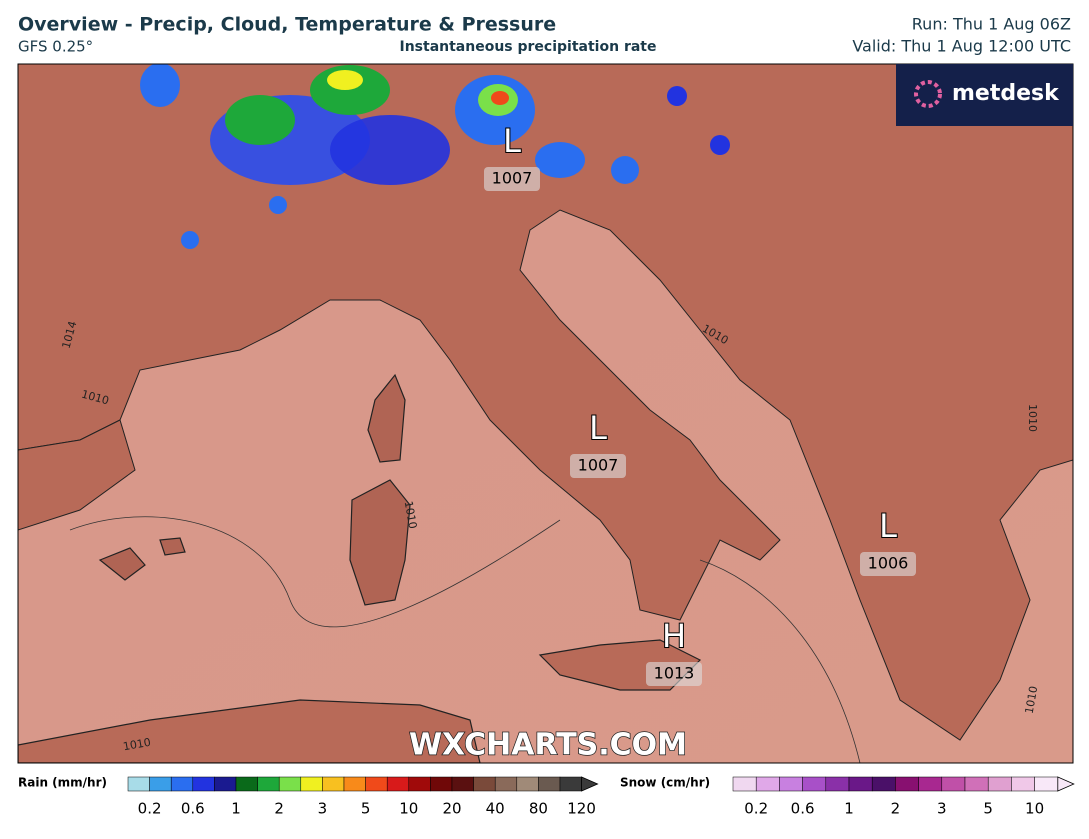 This screenshot has height=839, width=1089. Describe the element at coordinates (62, 783) in the screenshot. I see `legend-title: Rain (mm/hr)` at that location.